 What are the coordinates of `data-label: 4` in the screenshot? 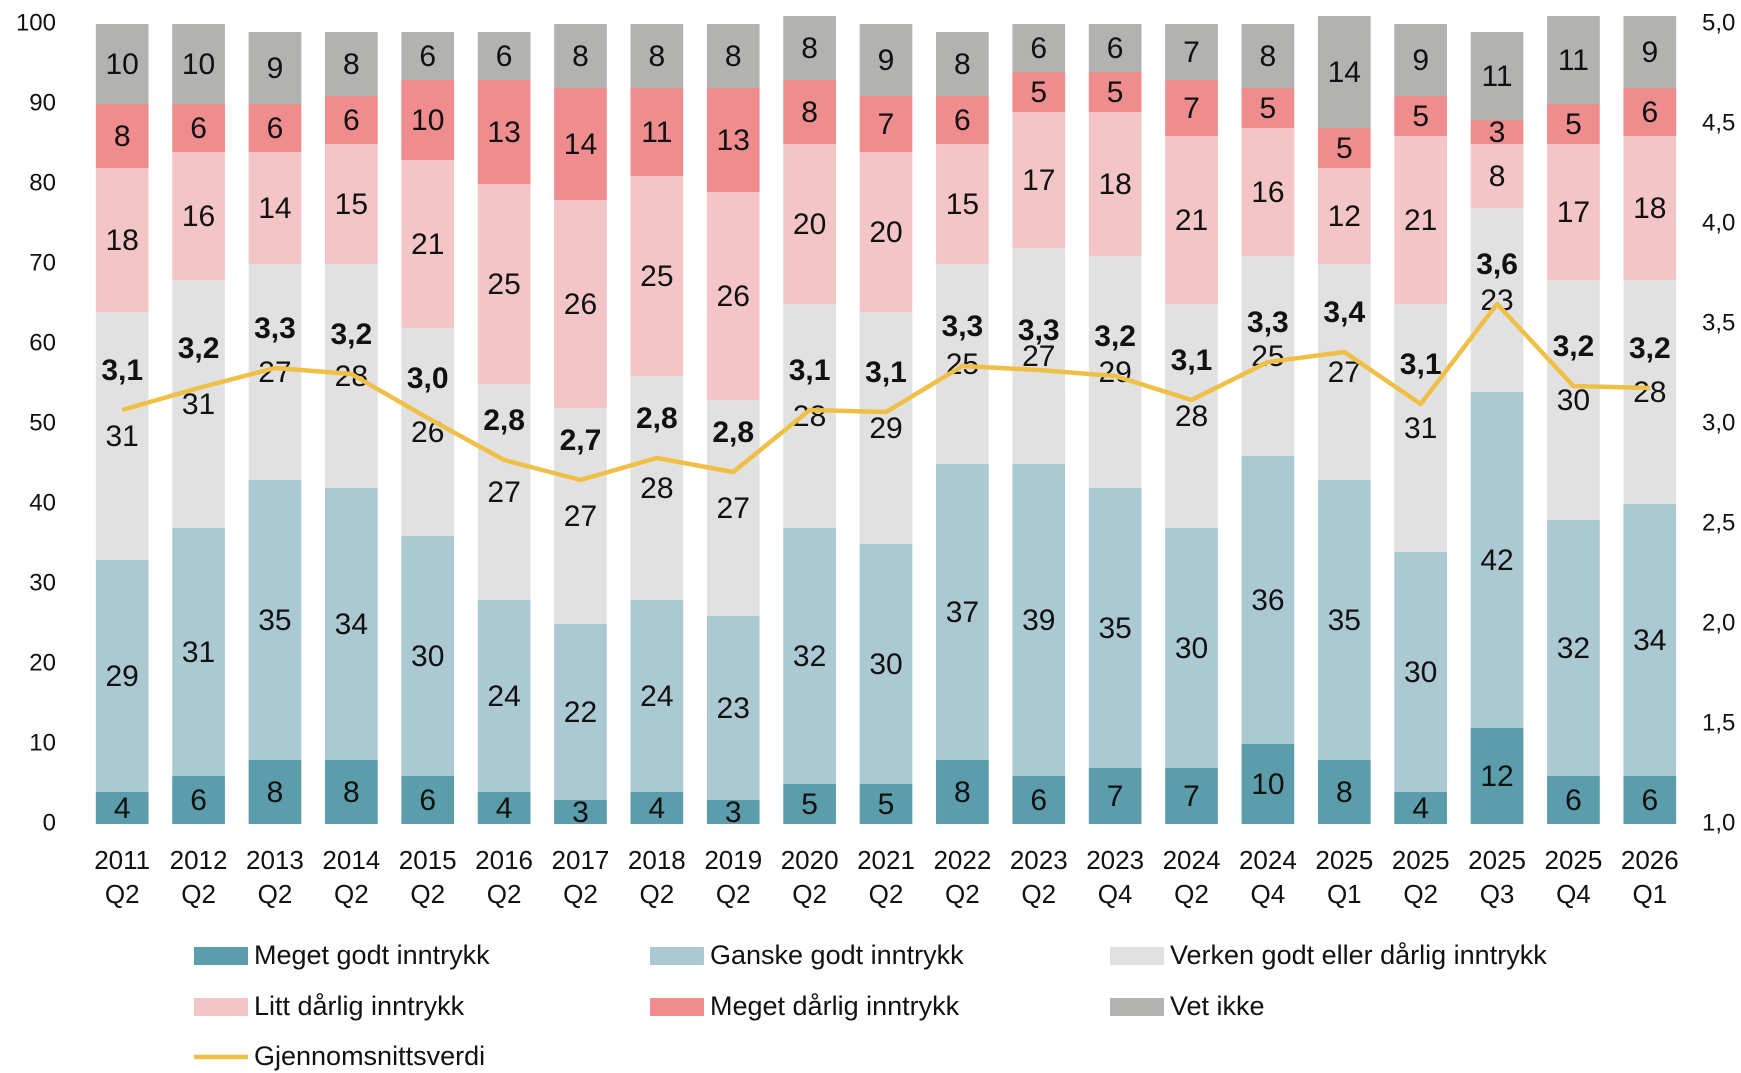 It's located at (657, 808).